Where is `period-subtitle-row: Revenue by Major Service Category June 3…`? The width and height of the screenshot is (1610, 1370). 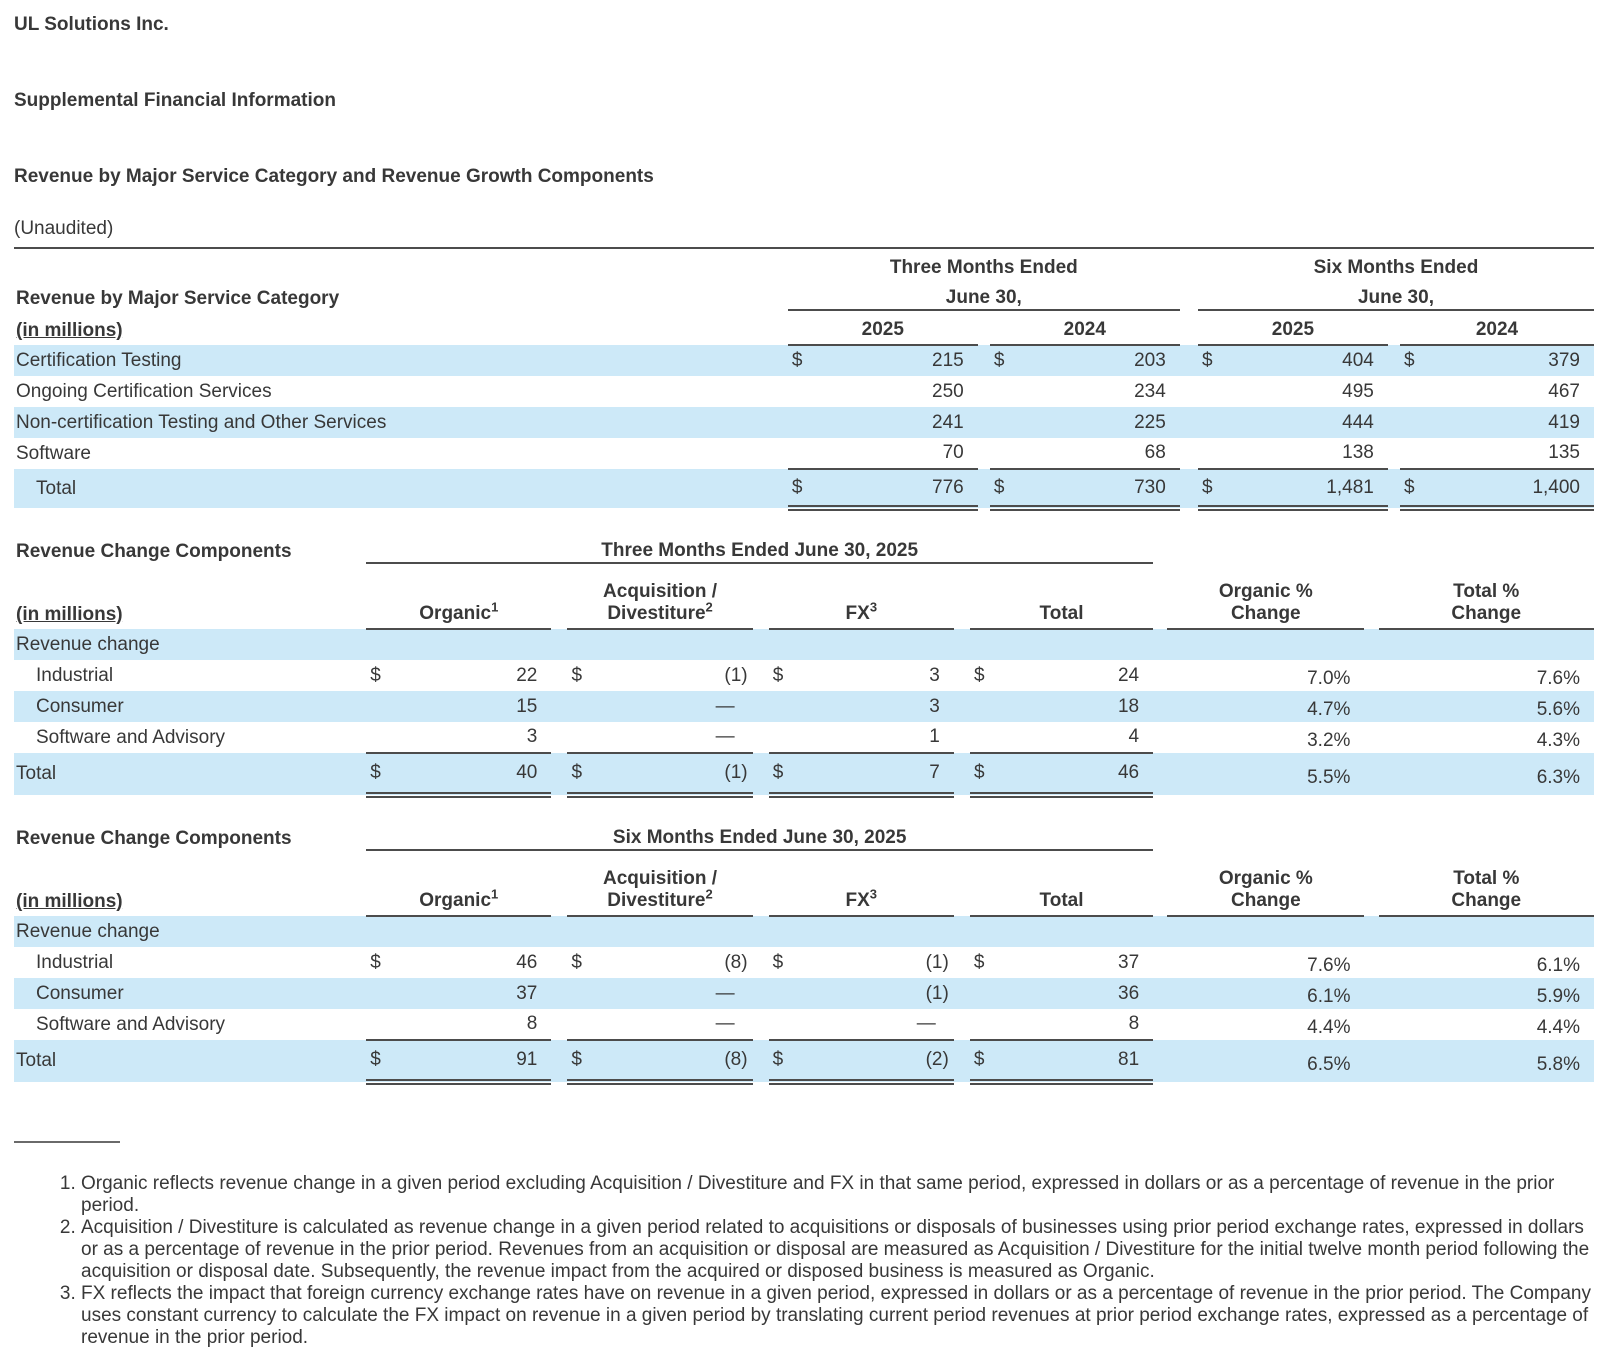
period-subtitle-row: Revenue by Major Service Category June 3… is located at coordinates (804, 295).